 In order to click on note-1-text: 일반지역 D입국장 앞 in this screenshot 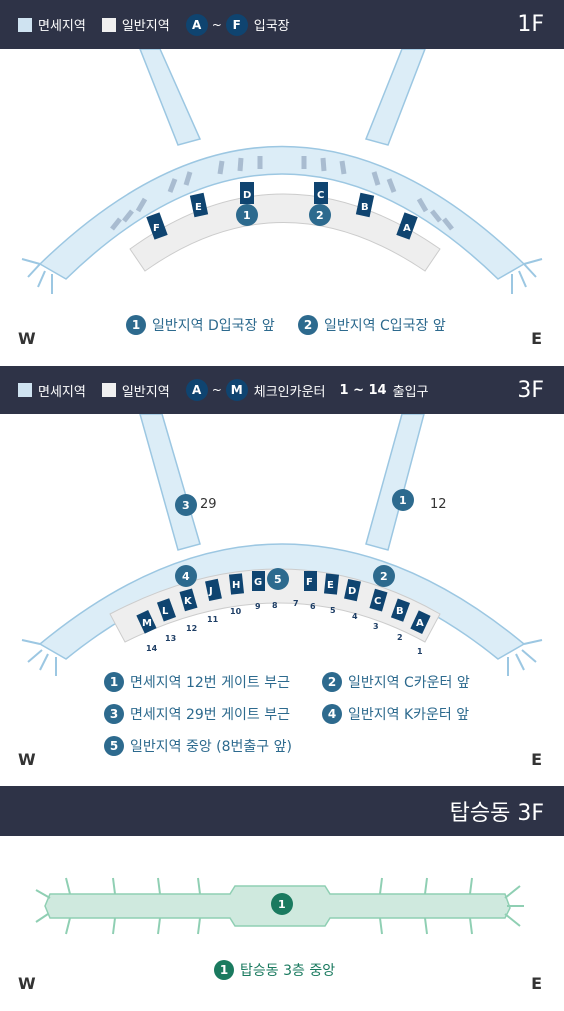, I will do `click(213, 326)`.